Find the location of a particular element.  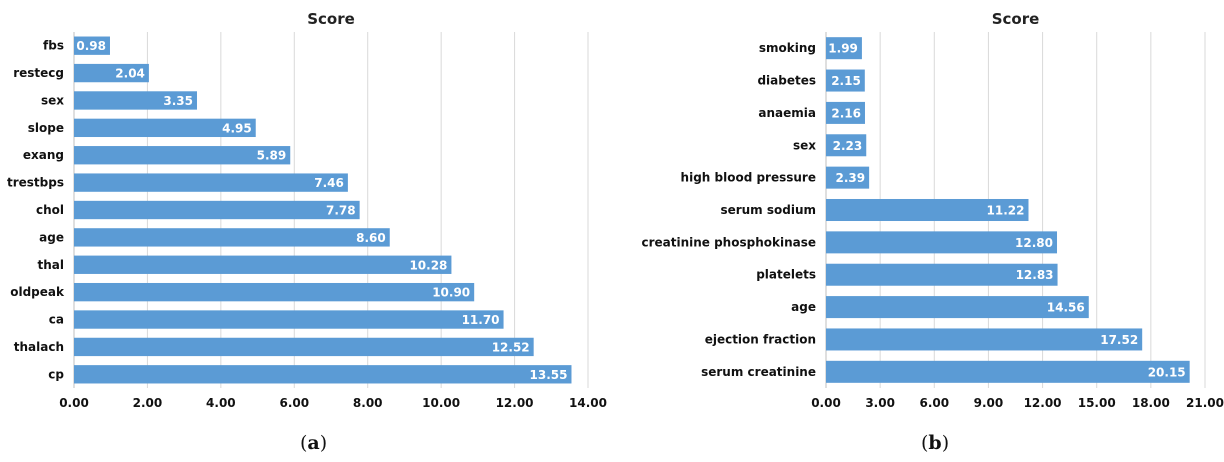

x-tick-label: 2.00 is located at coordinates (148, 403).